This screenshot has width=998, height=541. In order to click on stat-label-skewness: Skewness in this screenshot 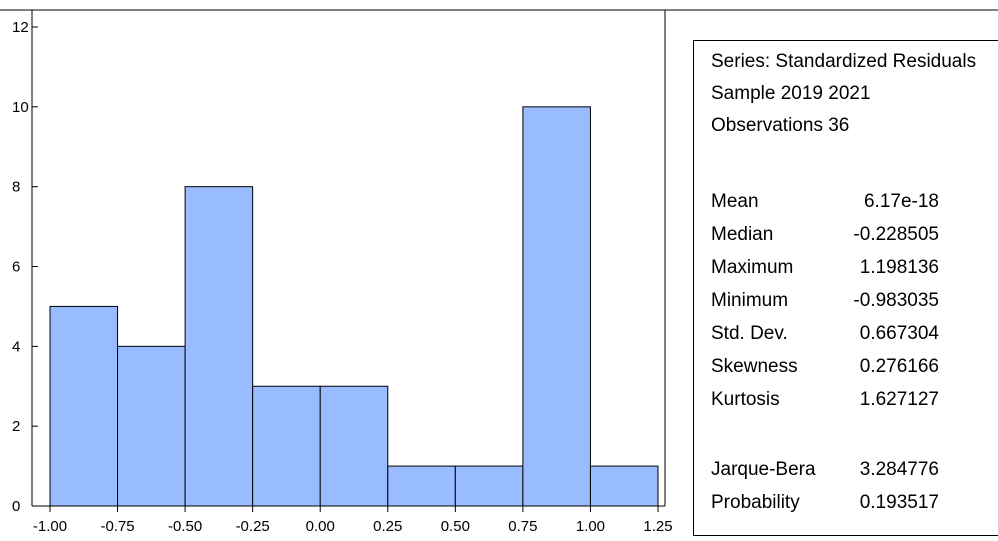, I will do `click(754, 366)`.